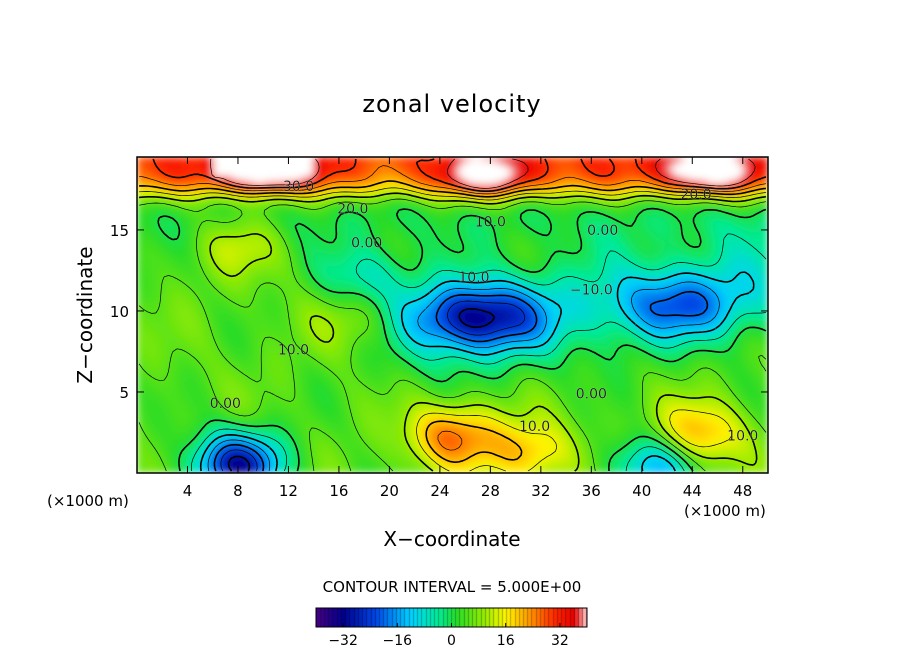 This screenshot has height=654, width=904. Describe the element at coordinates (540, 491) in the screenshot. I see `x-tick-label-7: 32` at that location.